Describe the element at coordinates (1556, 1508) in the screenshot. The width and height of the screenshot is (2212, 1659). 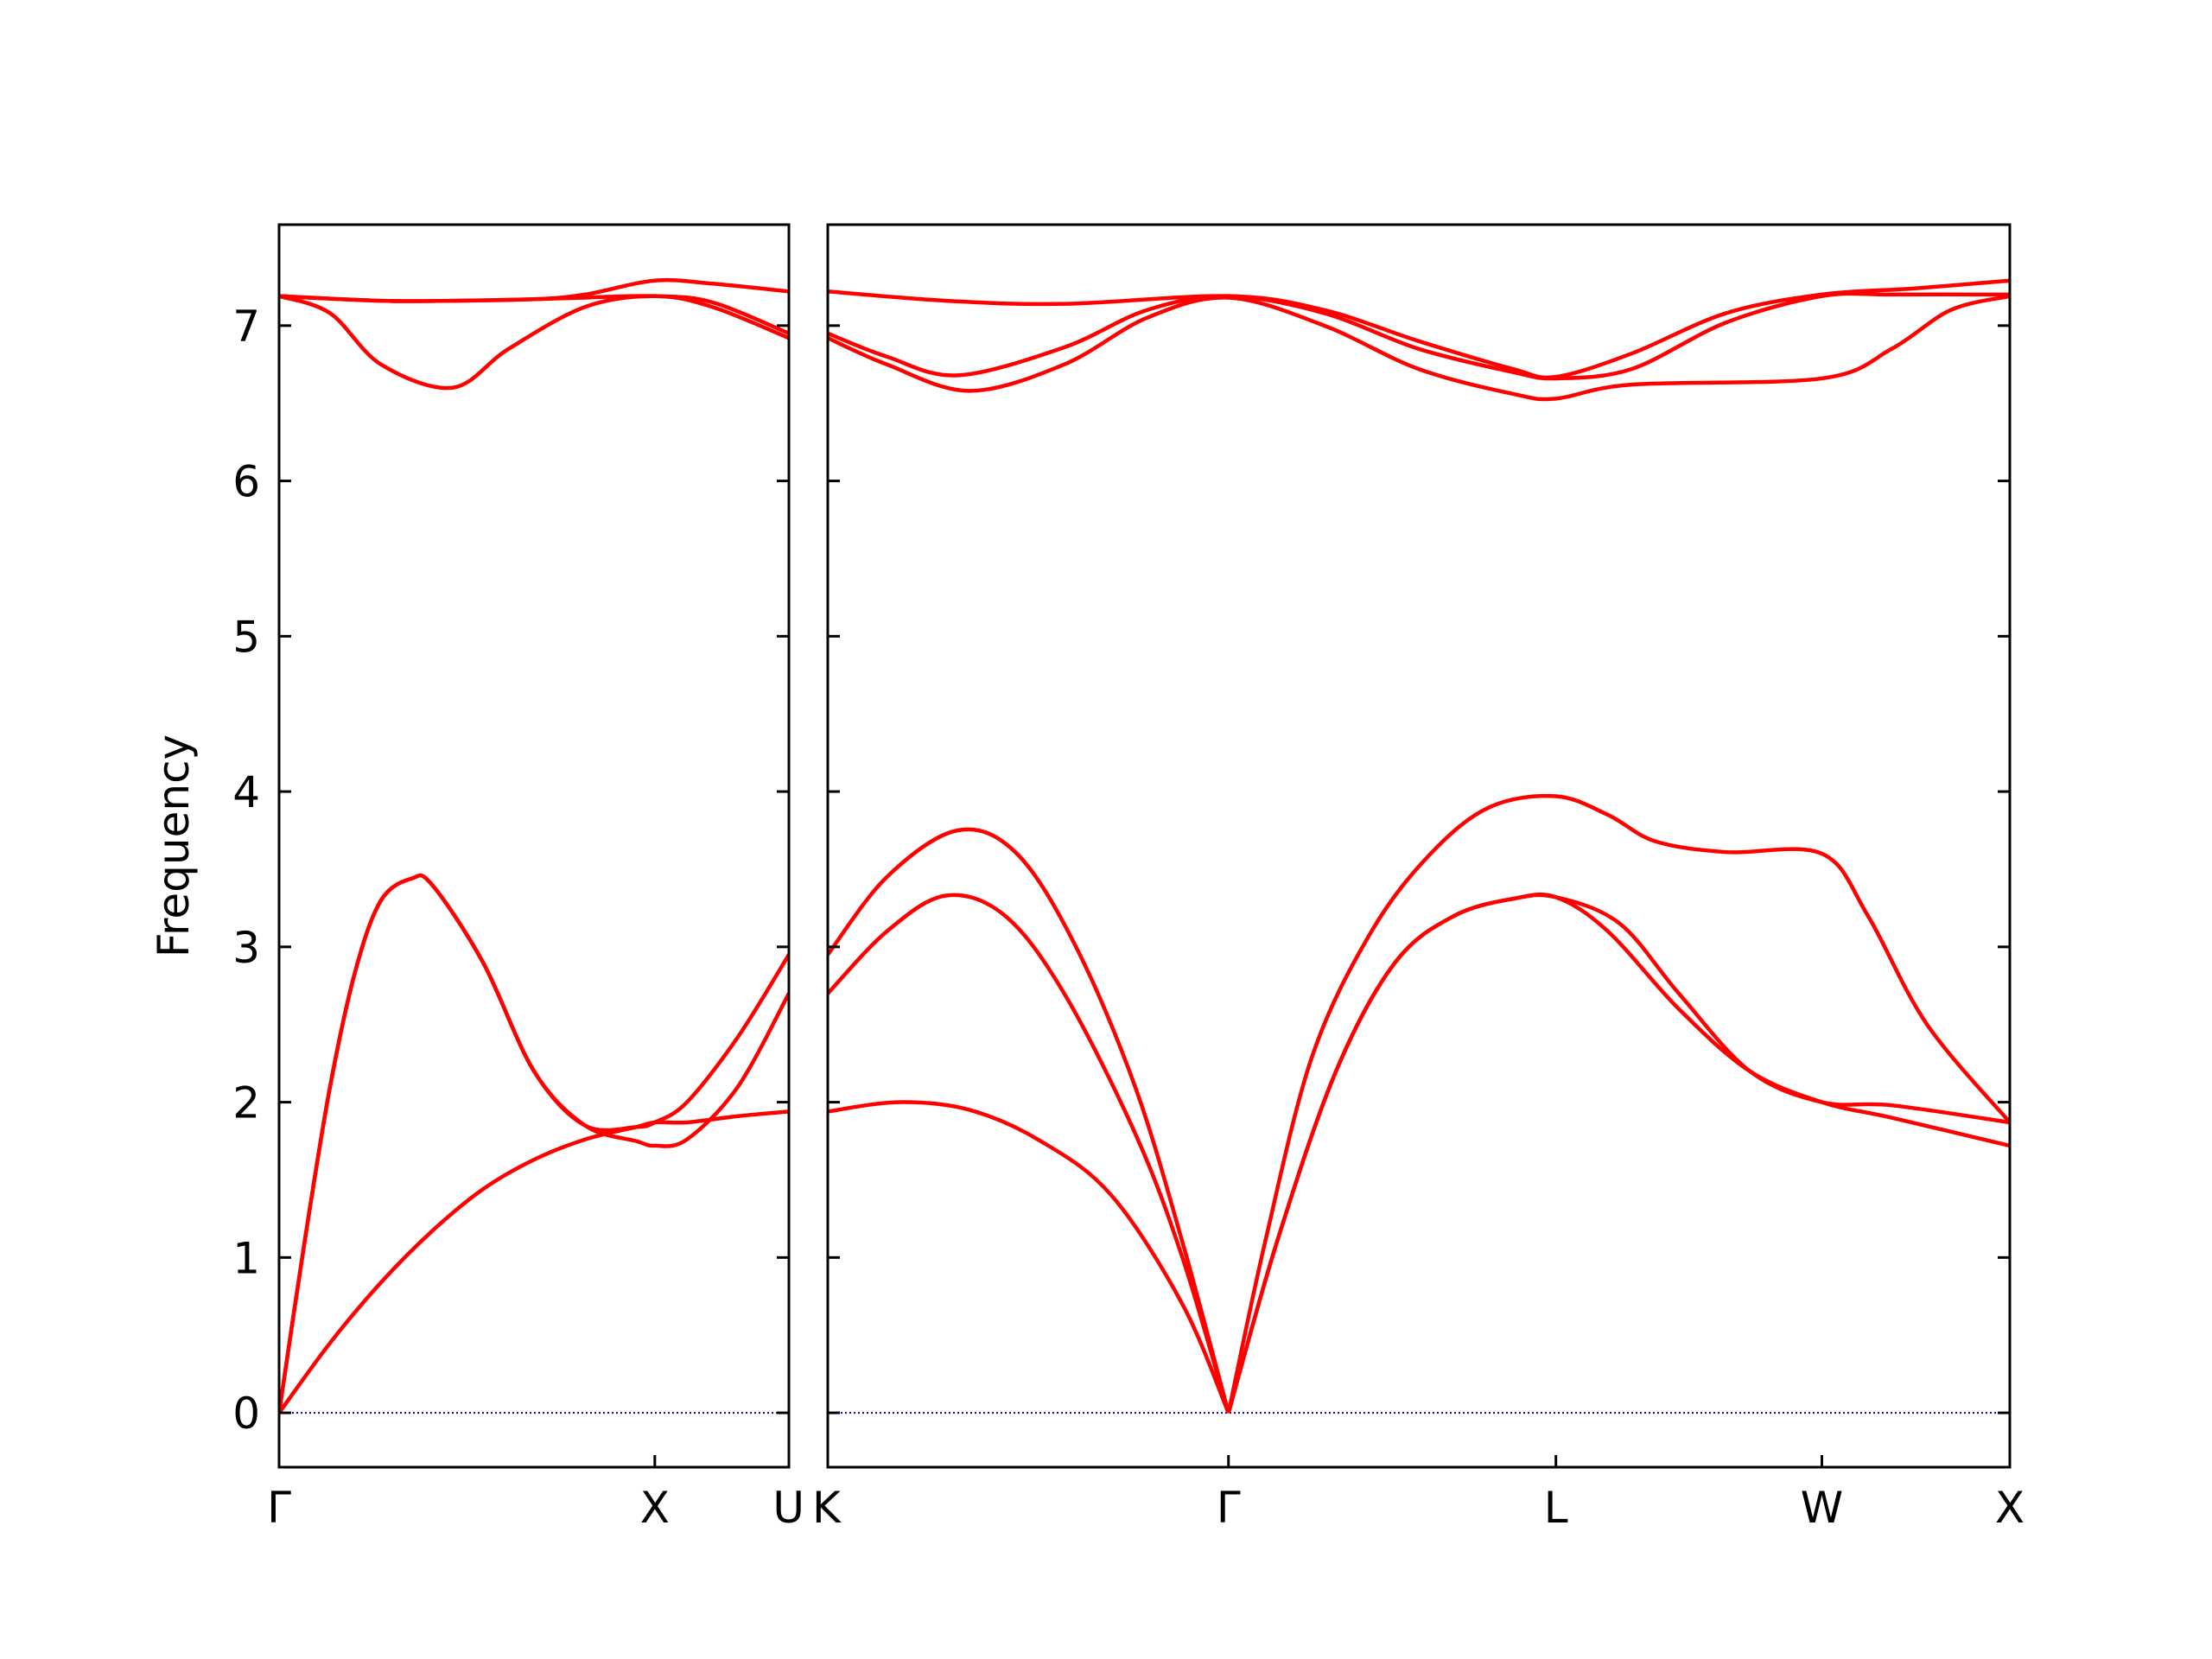
I see `x-tick-label: L` at that location.